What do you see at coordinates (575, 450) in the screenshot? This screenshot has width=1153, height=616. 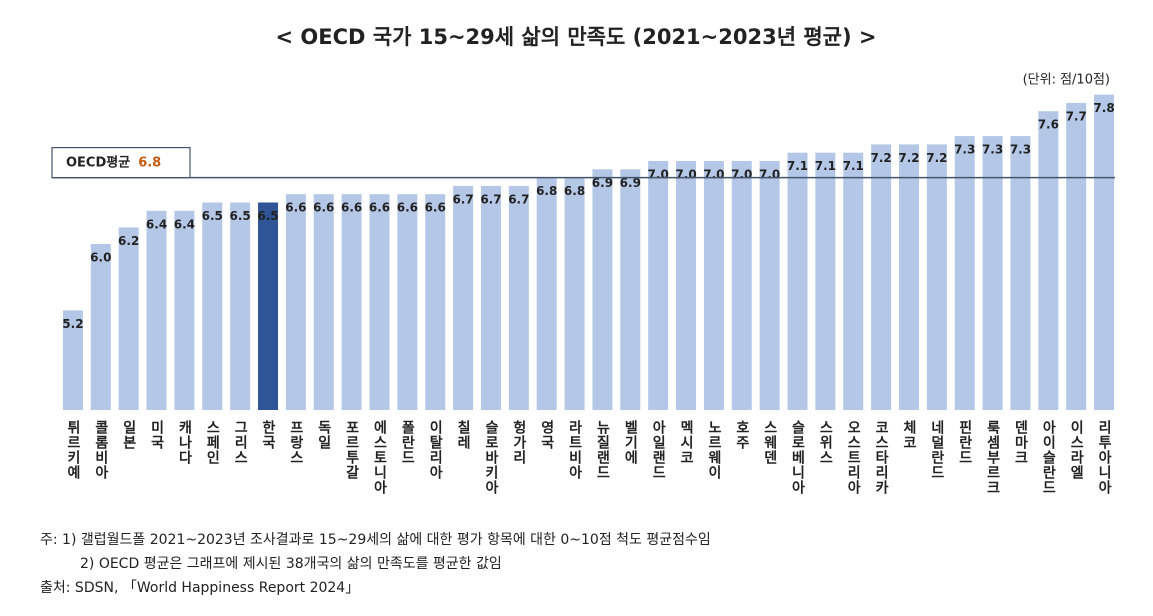 I see `x-tick-label: 라트비아` at bounding box center [575, 450].